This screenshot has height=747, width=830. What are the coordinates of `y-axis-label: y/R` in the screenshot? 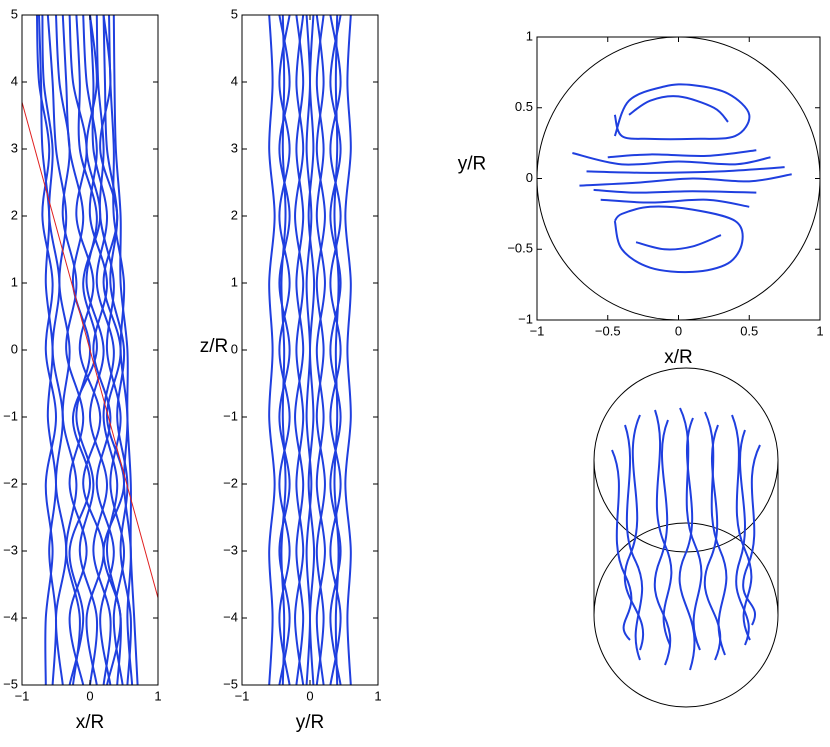 It's located at (472, 164).